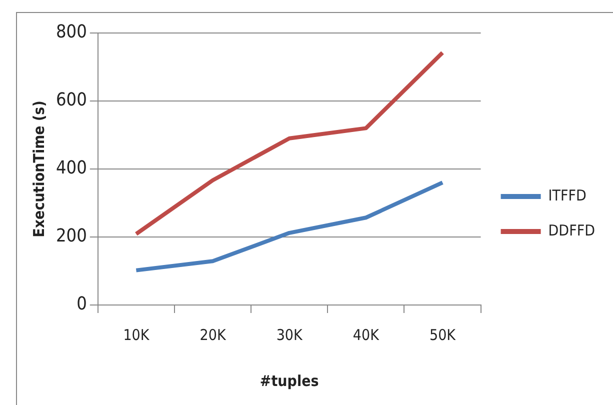 This screenshot has height=405, width=613. Describe the element at coordinates (567, 195) in the screenshot. I see `legend-label: ITFFD` at that location.